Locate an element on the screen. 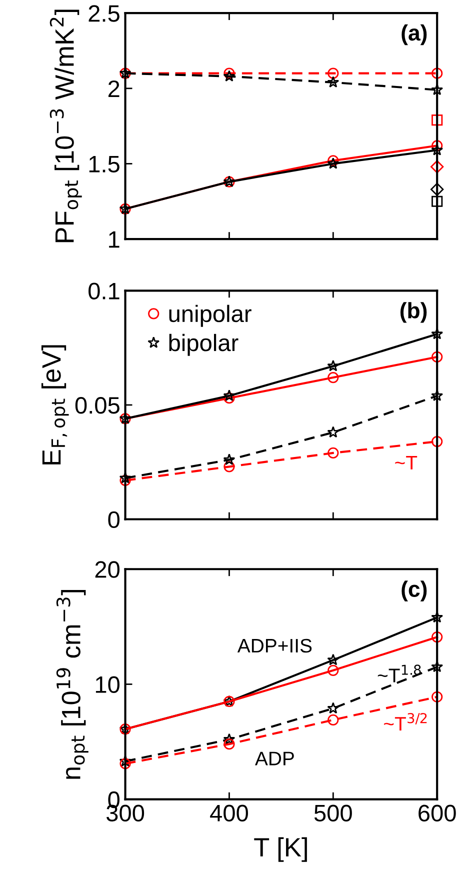 Image resolution: width=464 pixels, height=884 pixels. x-tick-label: 600 is located at coordinates (437, 813).